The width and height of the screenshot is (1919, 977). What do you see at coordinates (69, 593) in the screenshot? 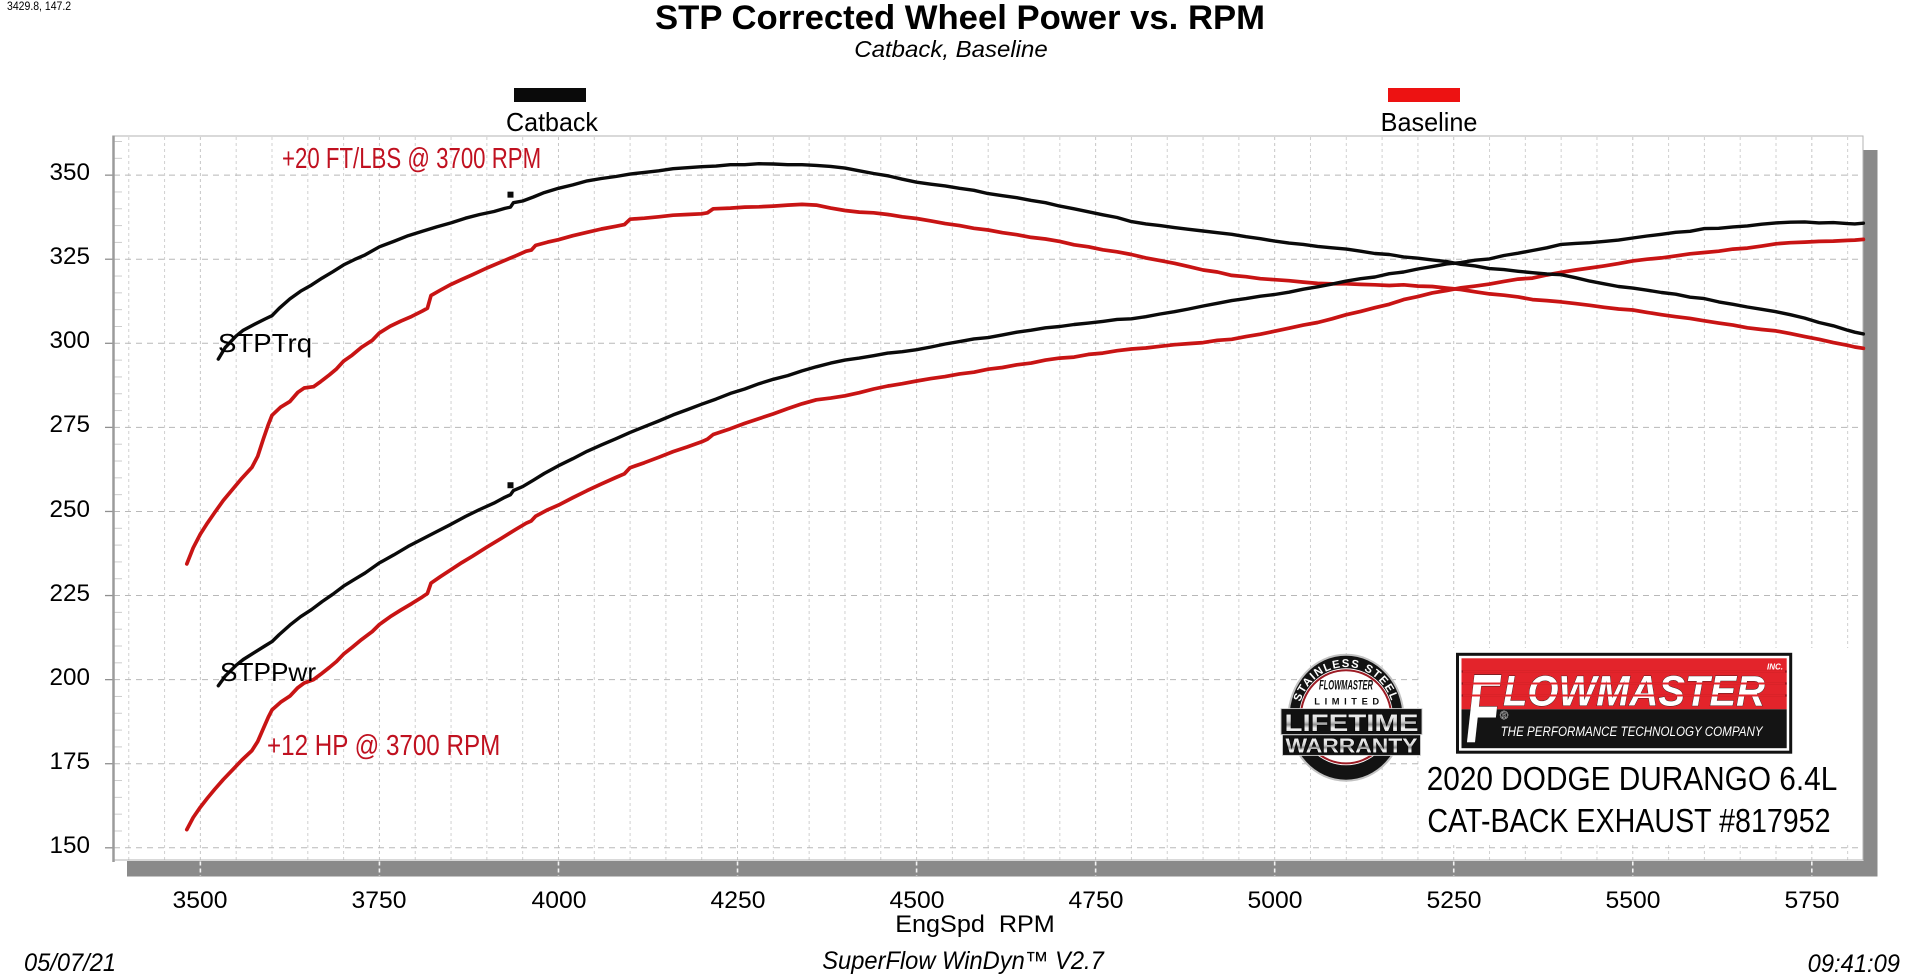
I see `y-tick-label: 225` at bounding box center [69, 593].